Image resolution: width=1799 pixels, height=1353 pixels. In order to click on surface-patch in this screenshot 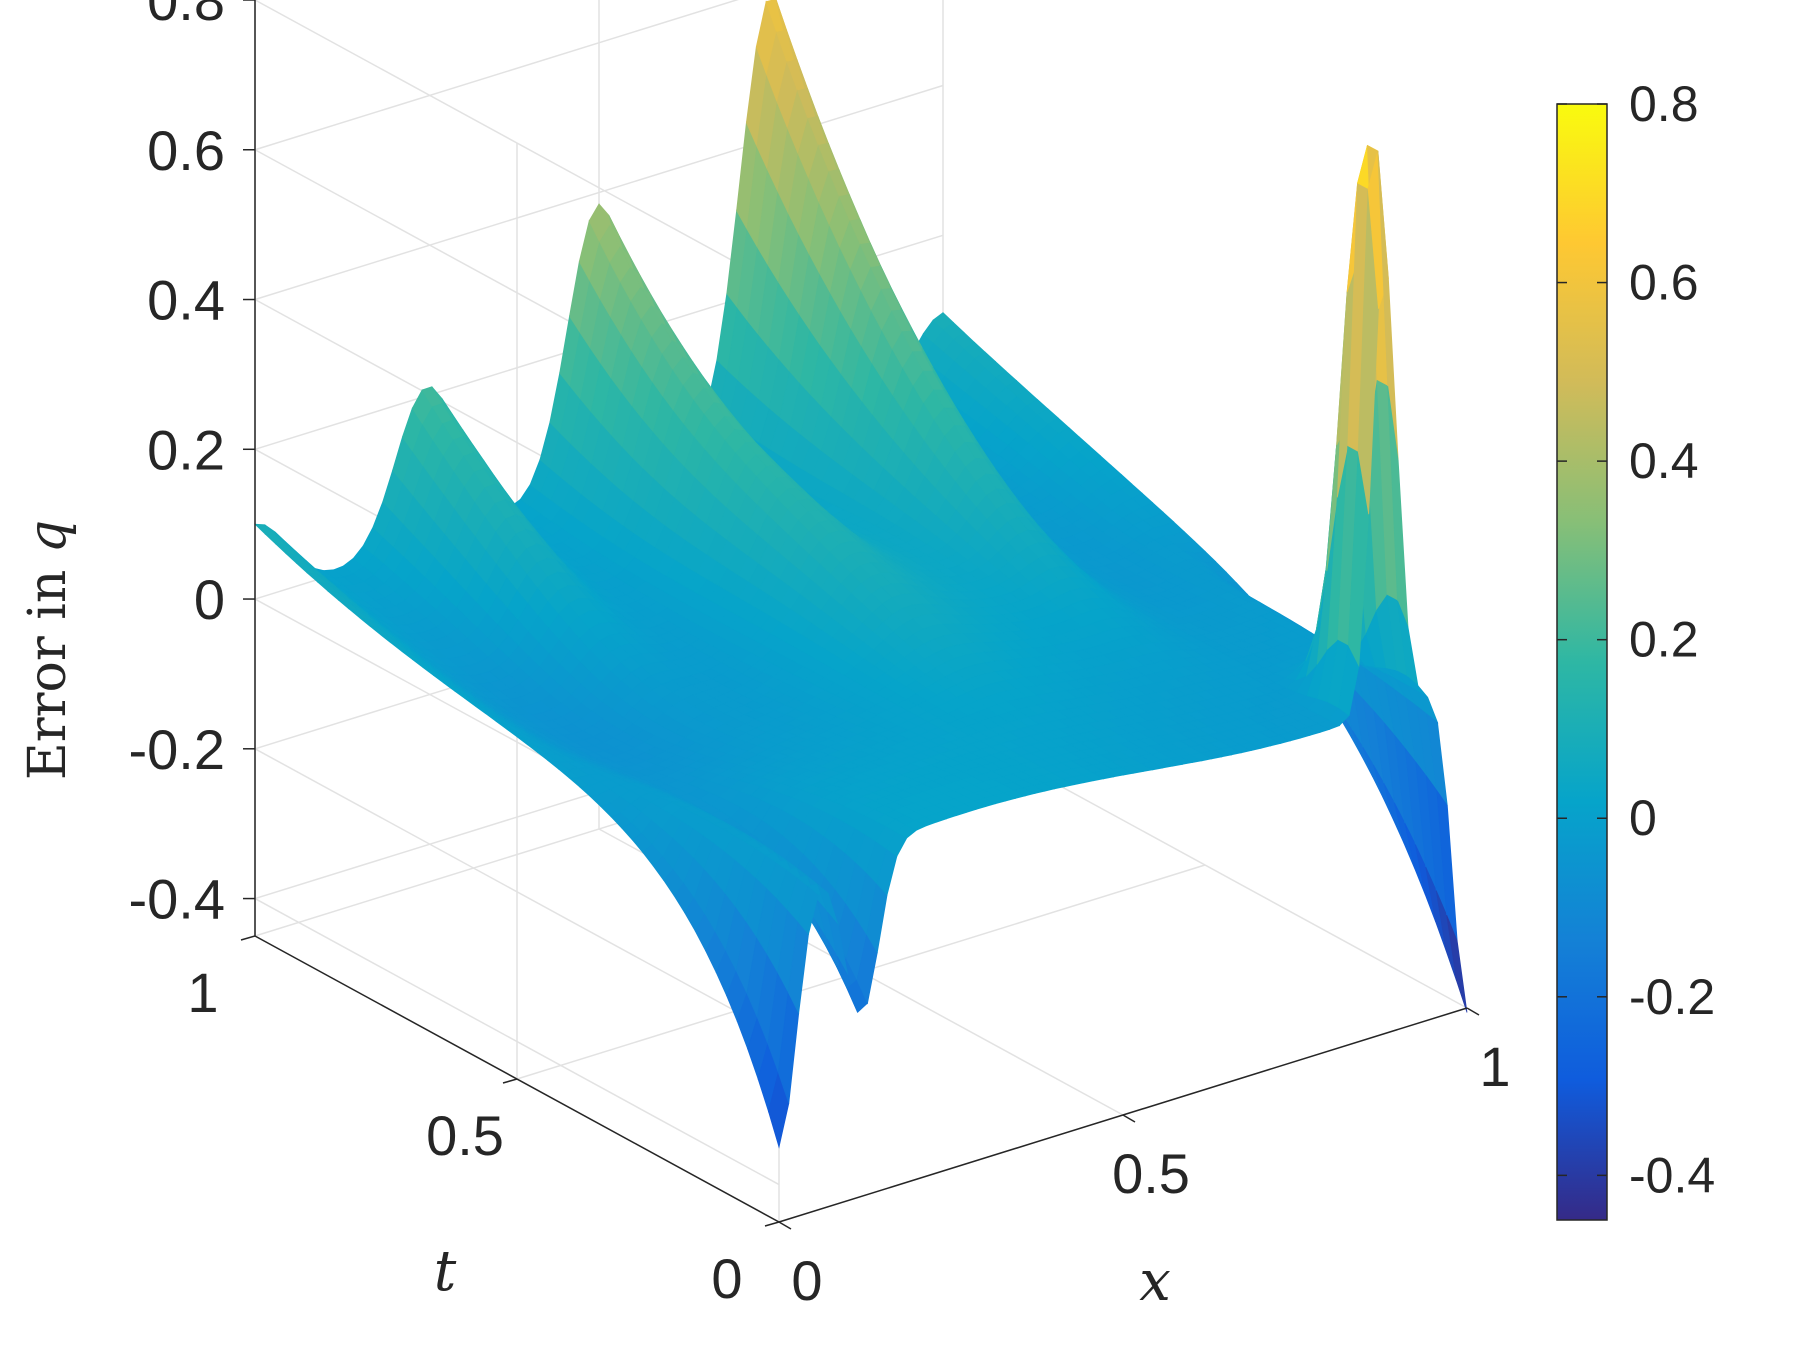, I will do `click(1457, 964)`.